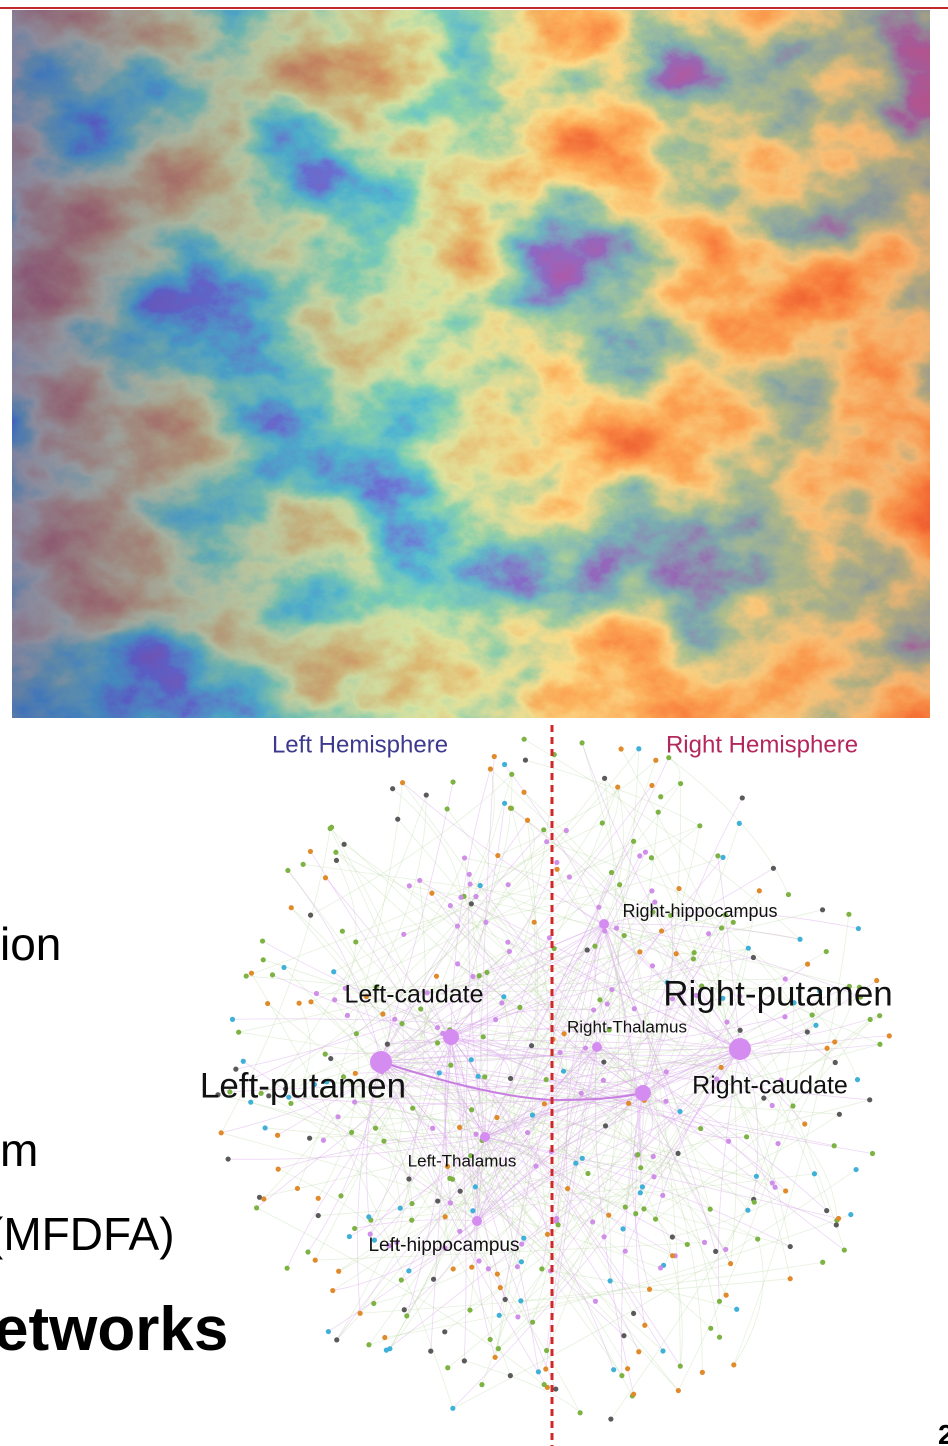 The image size is (948, 1446). I want to click on node-label: Left-putamen, so click(303, 1085).